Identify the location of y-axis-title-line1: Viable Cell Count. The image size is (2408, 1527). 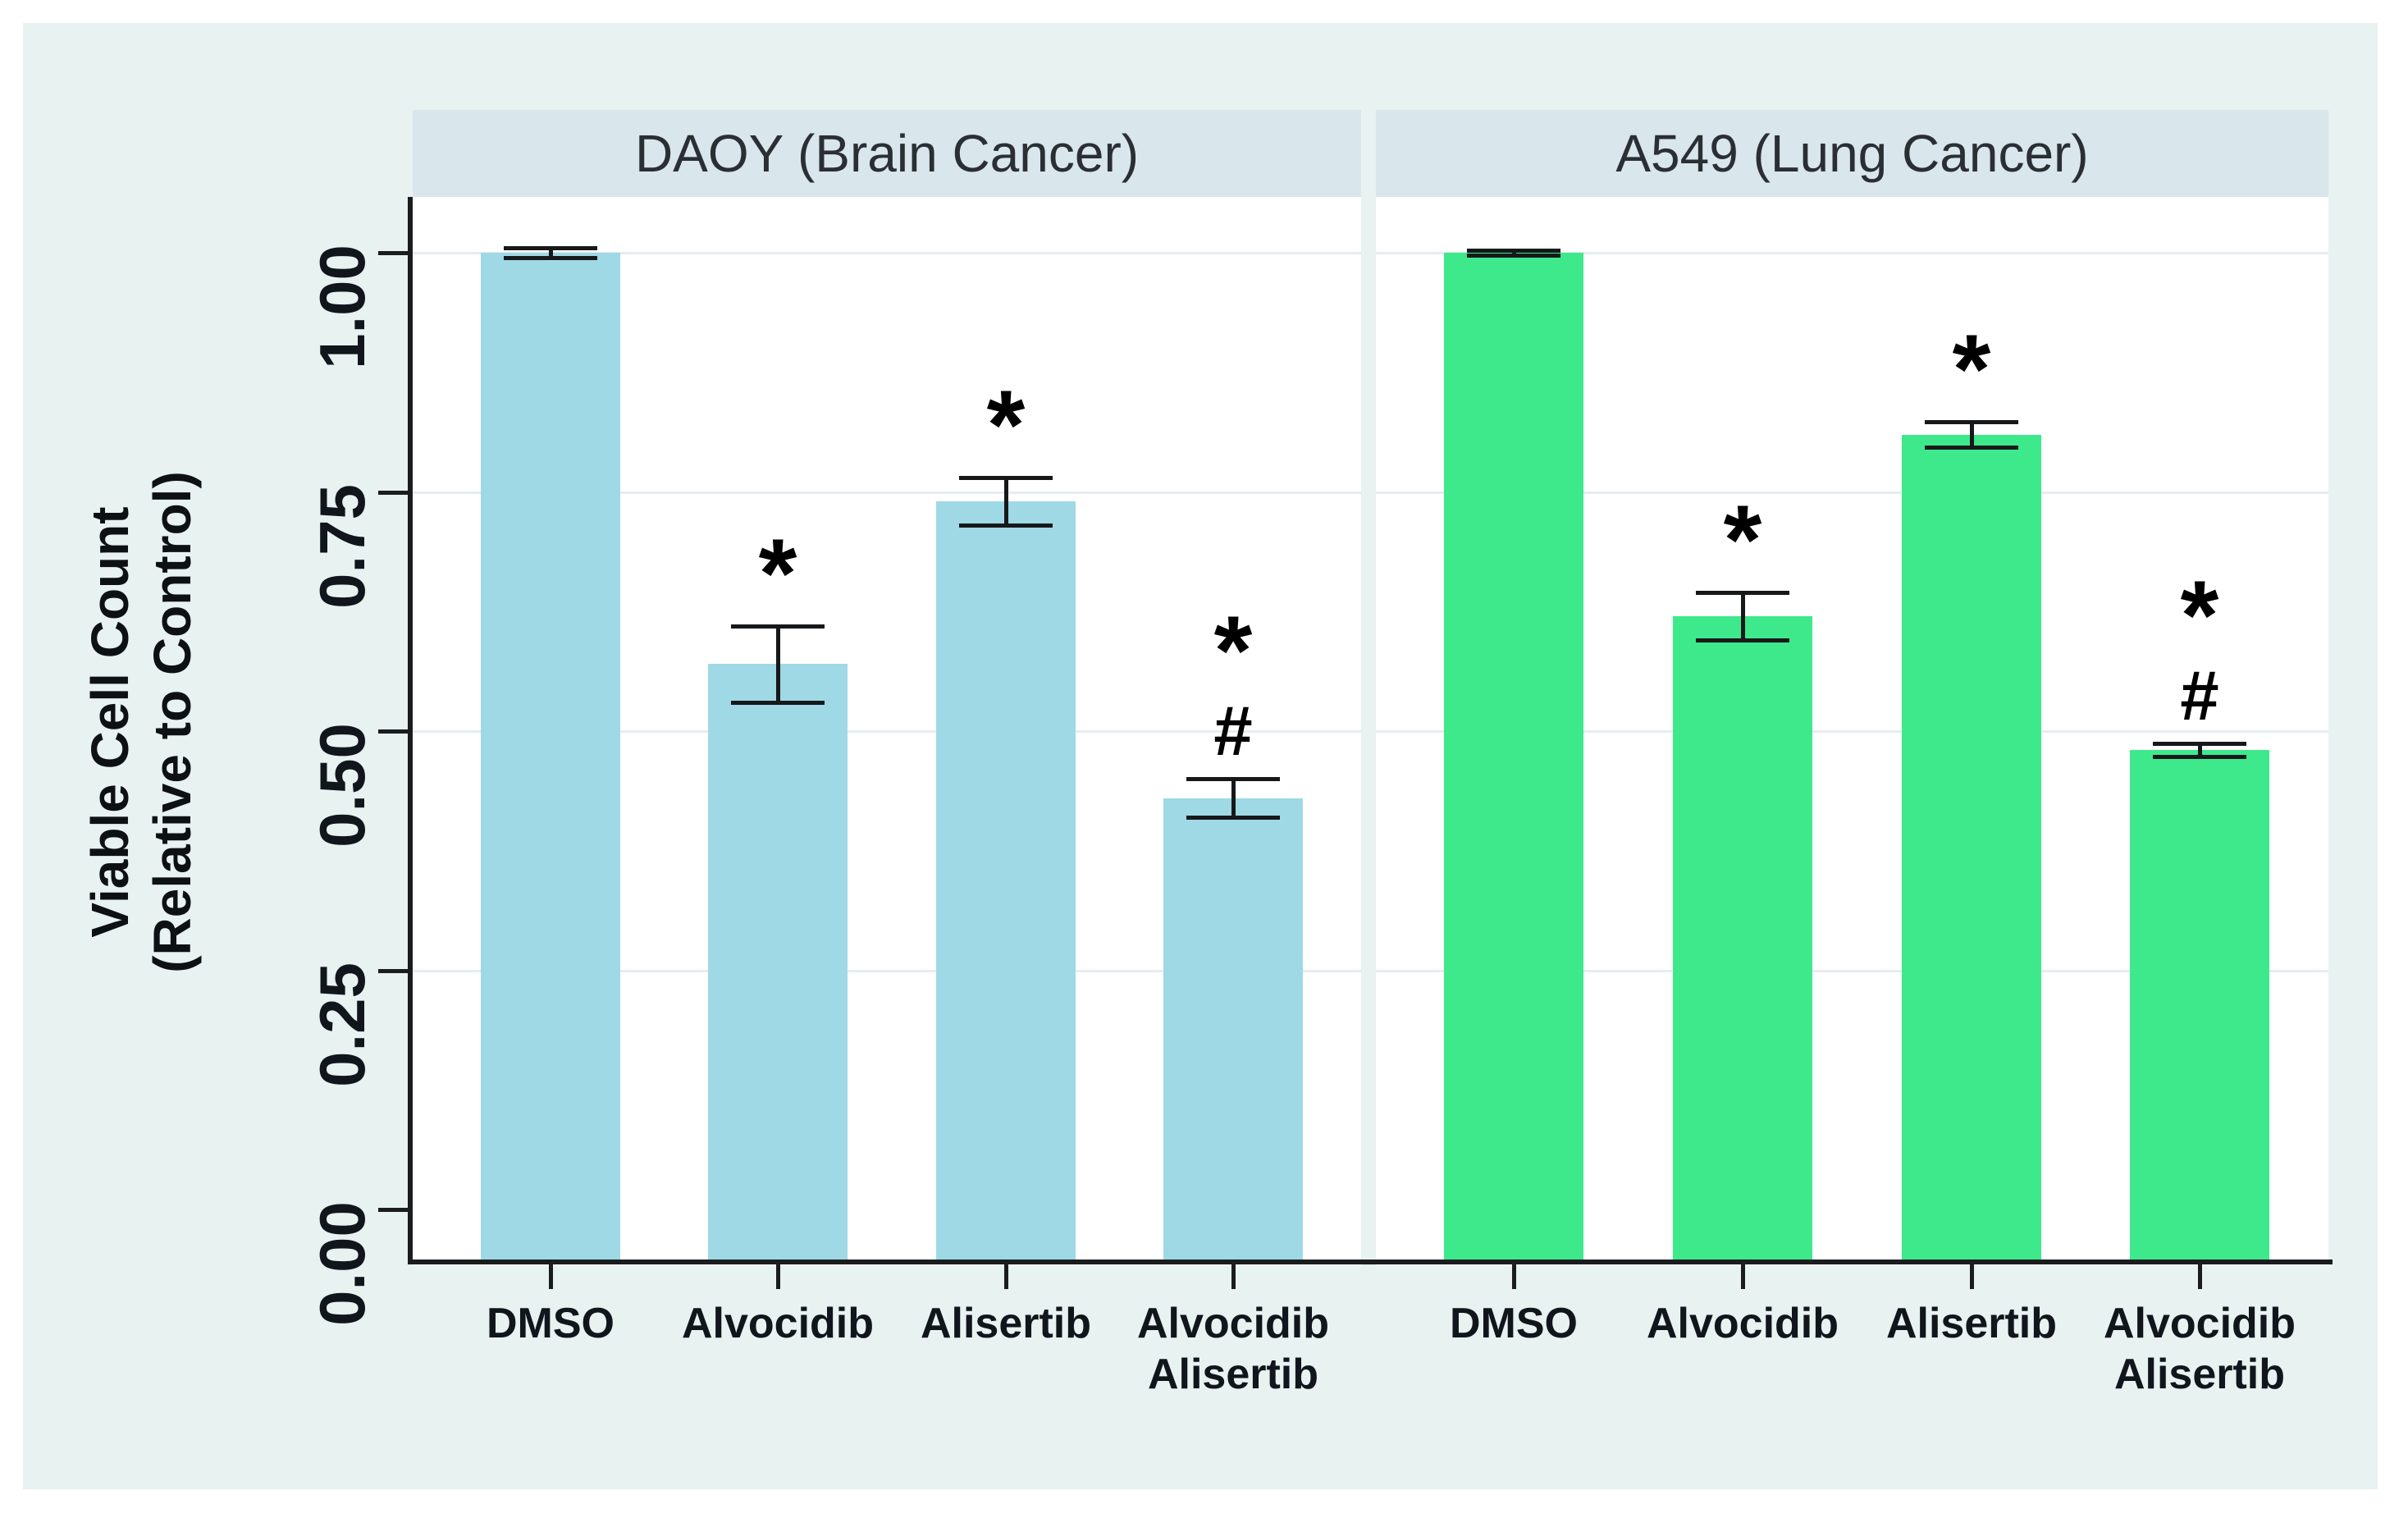
(109, 722).